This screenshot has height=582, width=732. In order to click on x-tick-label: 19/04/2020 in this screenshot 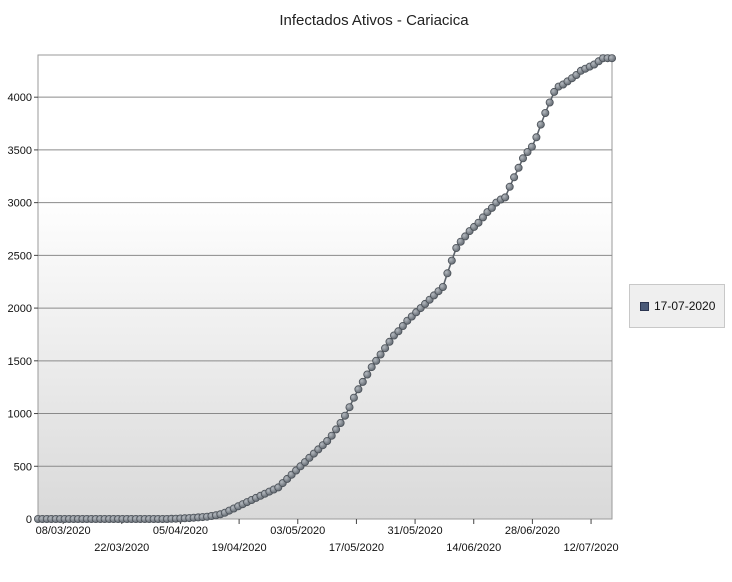, I will do `click(239, 548)`.